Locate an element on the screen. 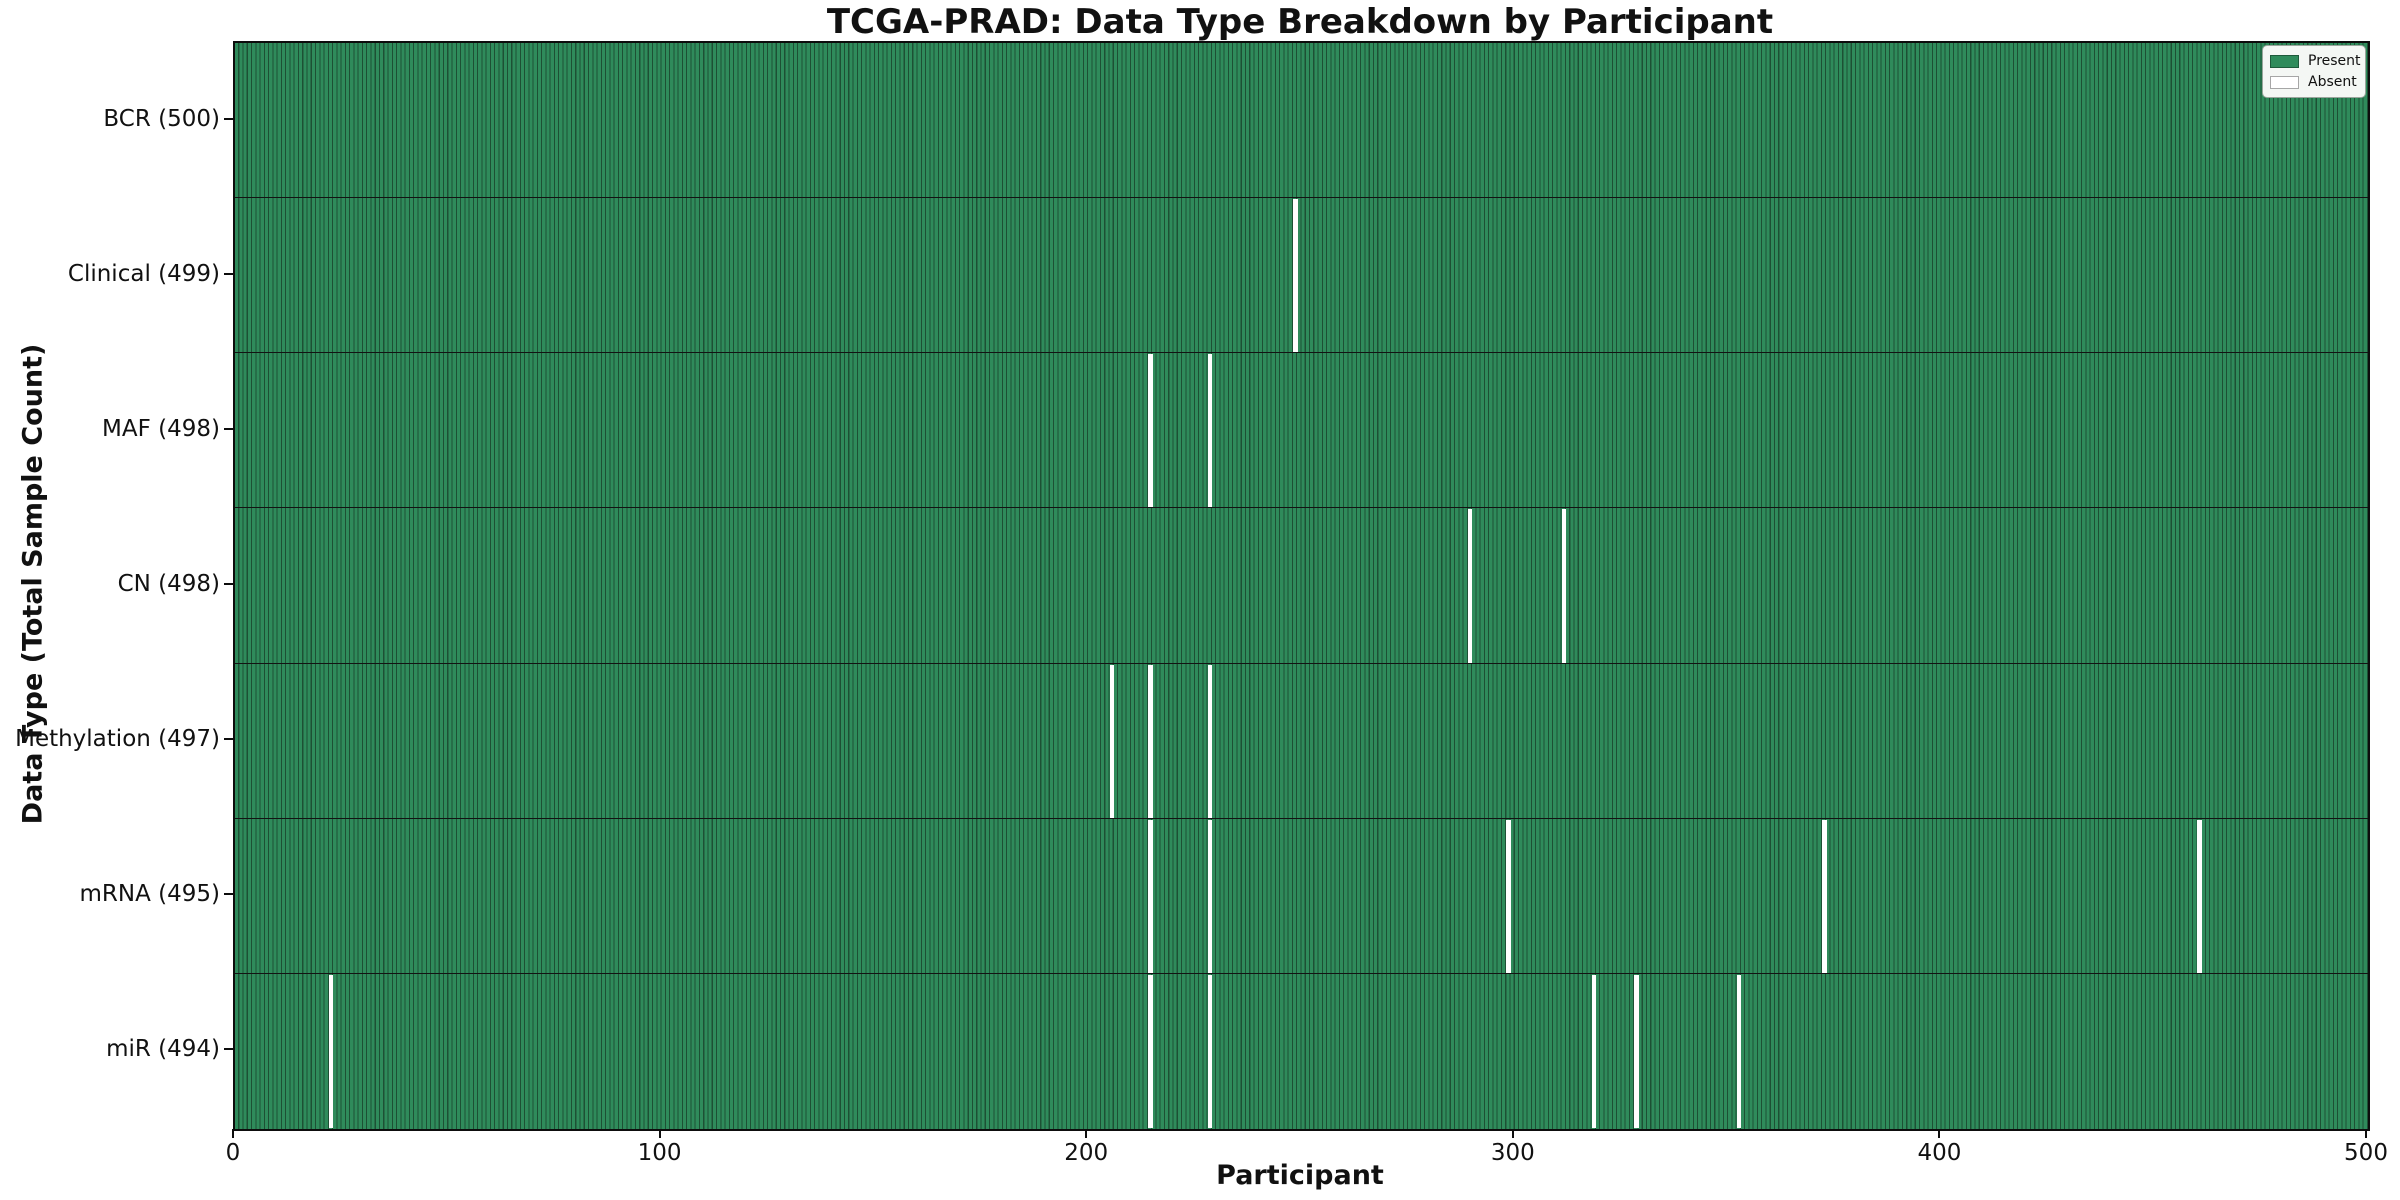  legend-label: Present is located at coordinates (2334, 61).